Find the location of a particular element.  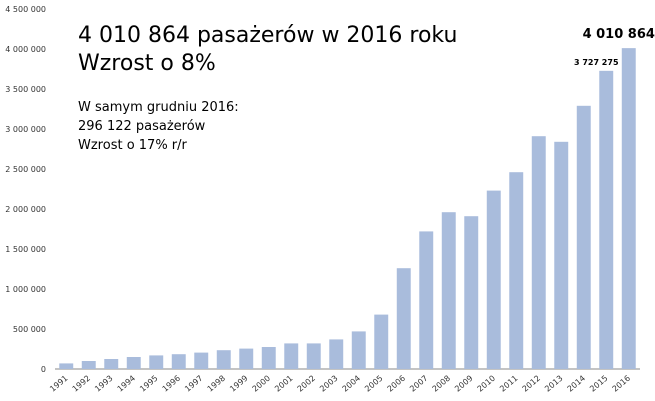

x-tick-label: 2014 is located at coordinates (576, 384).